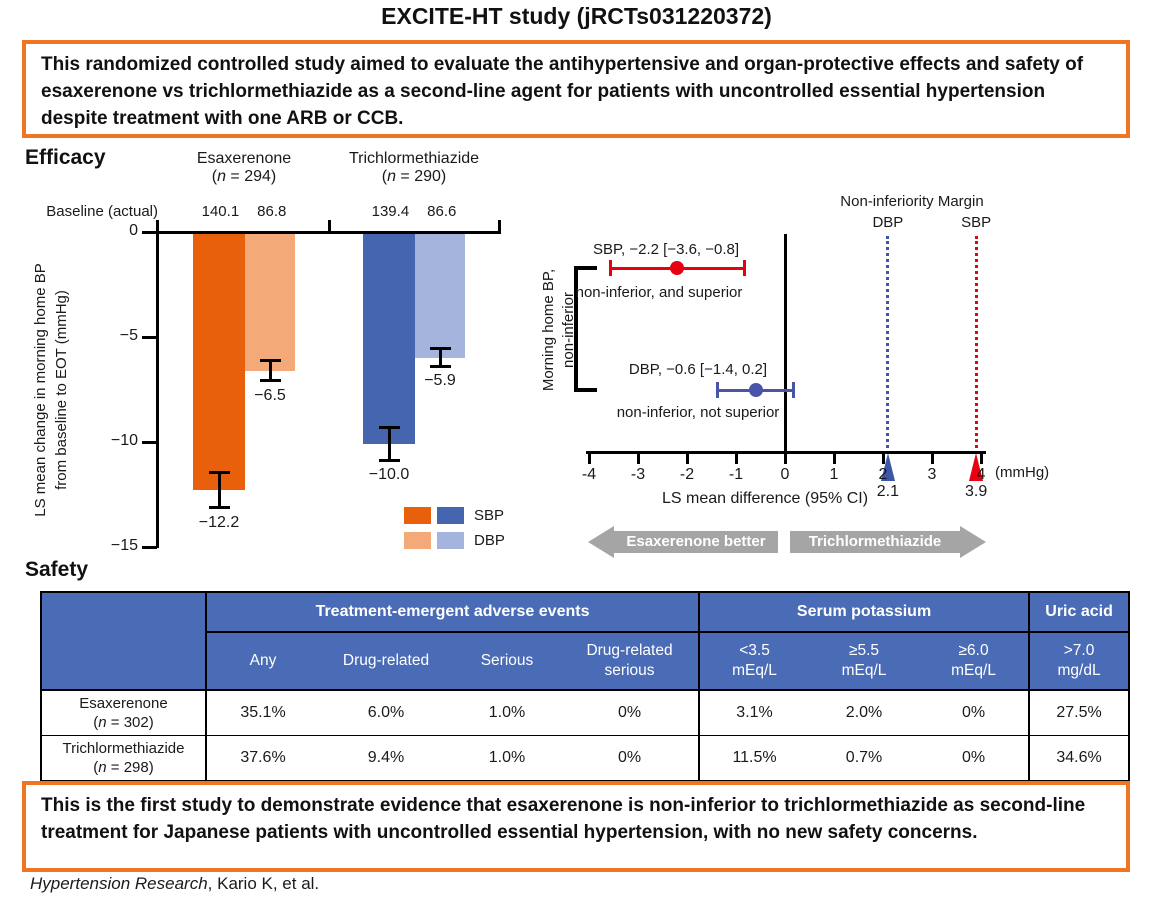 This screenshot has width=1153, height=904. I want to click on table-cell: 3.1%, so click(754, 713).